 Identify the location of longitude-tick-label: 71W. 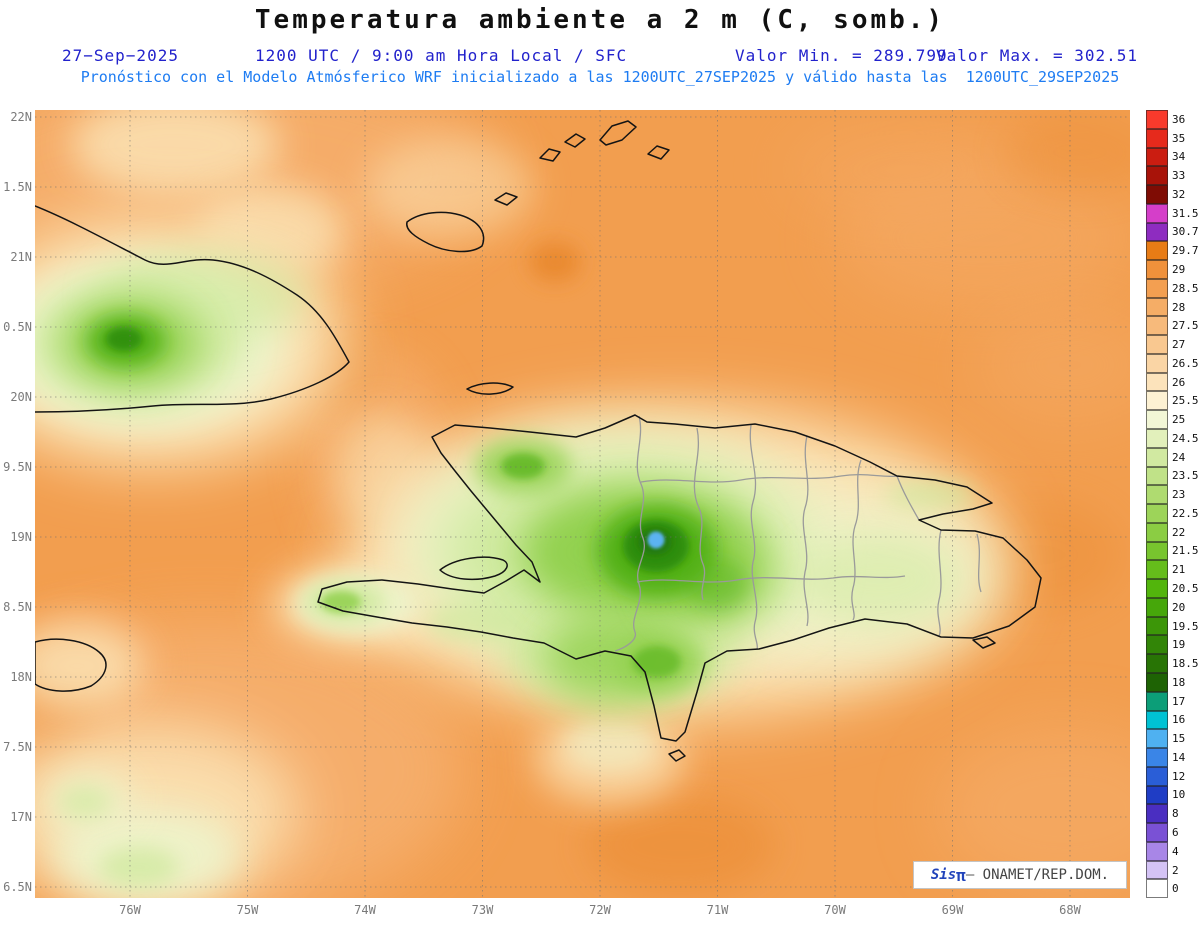
(717, 910).